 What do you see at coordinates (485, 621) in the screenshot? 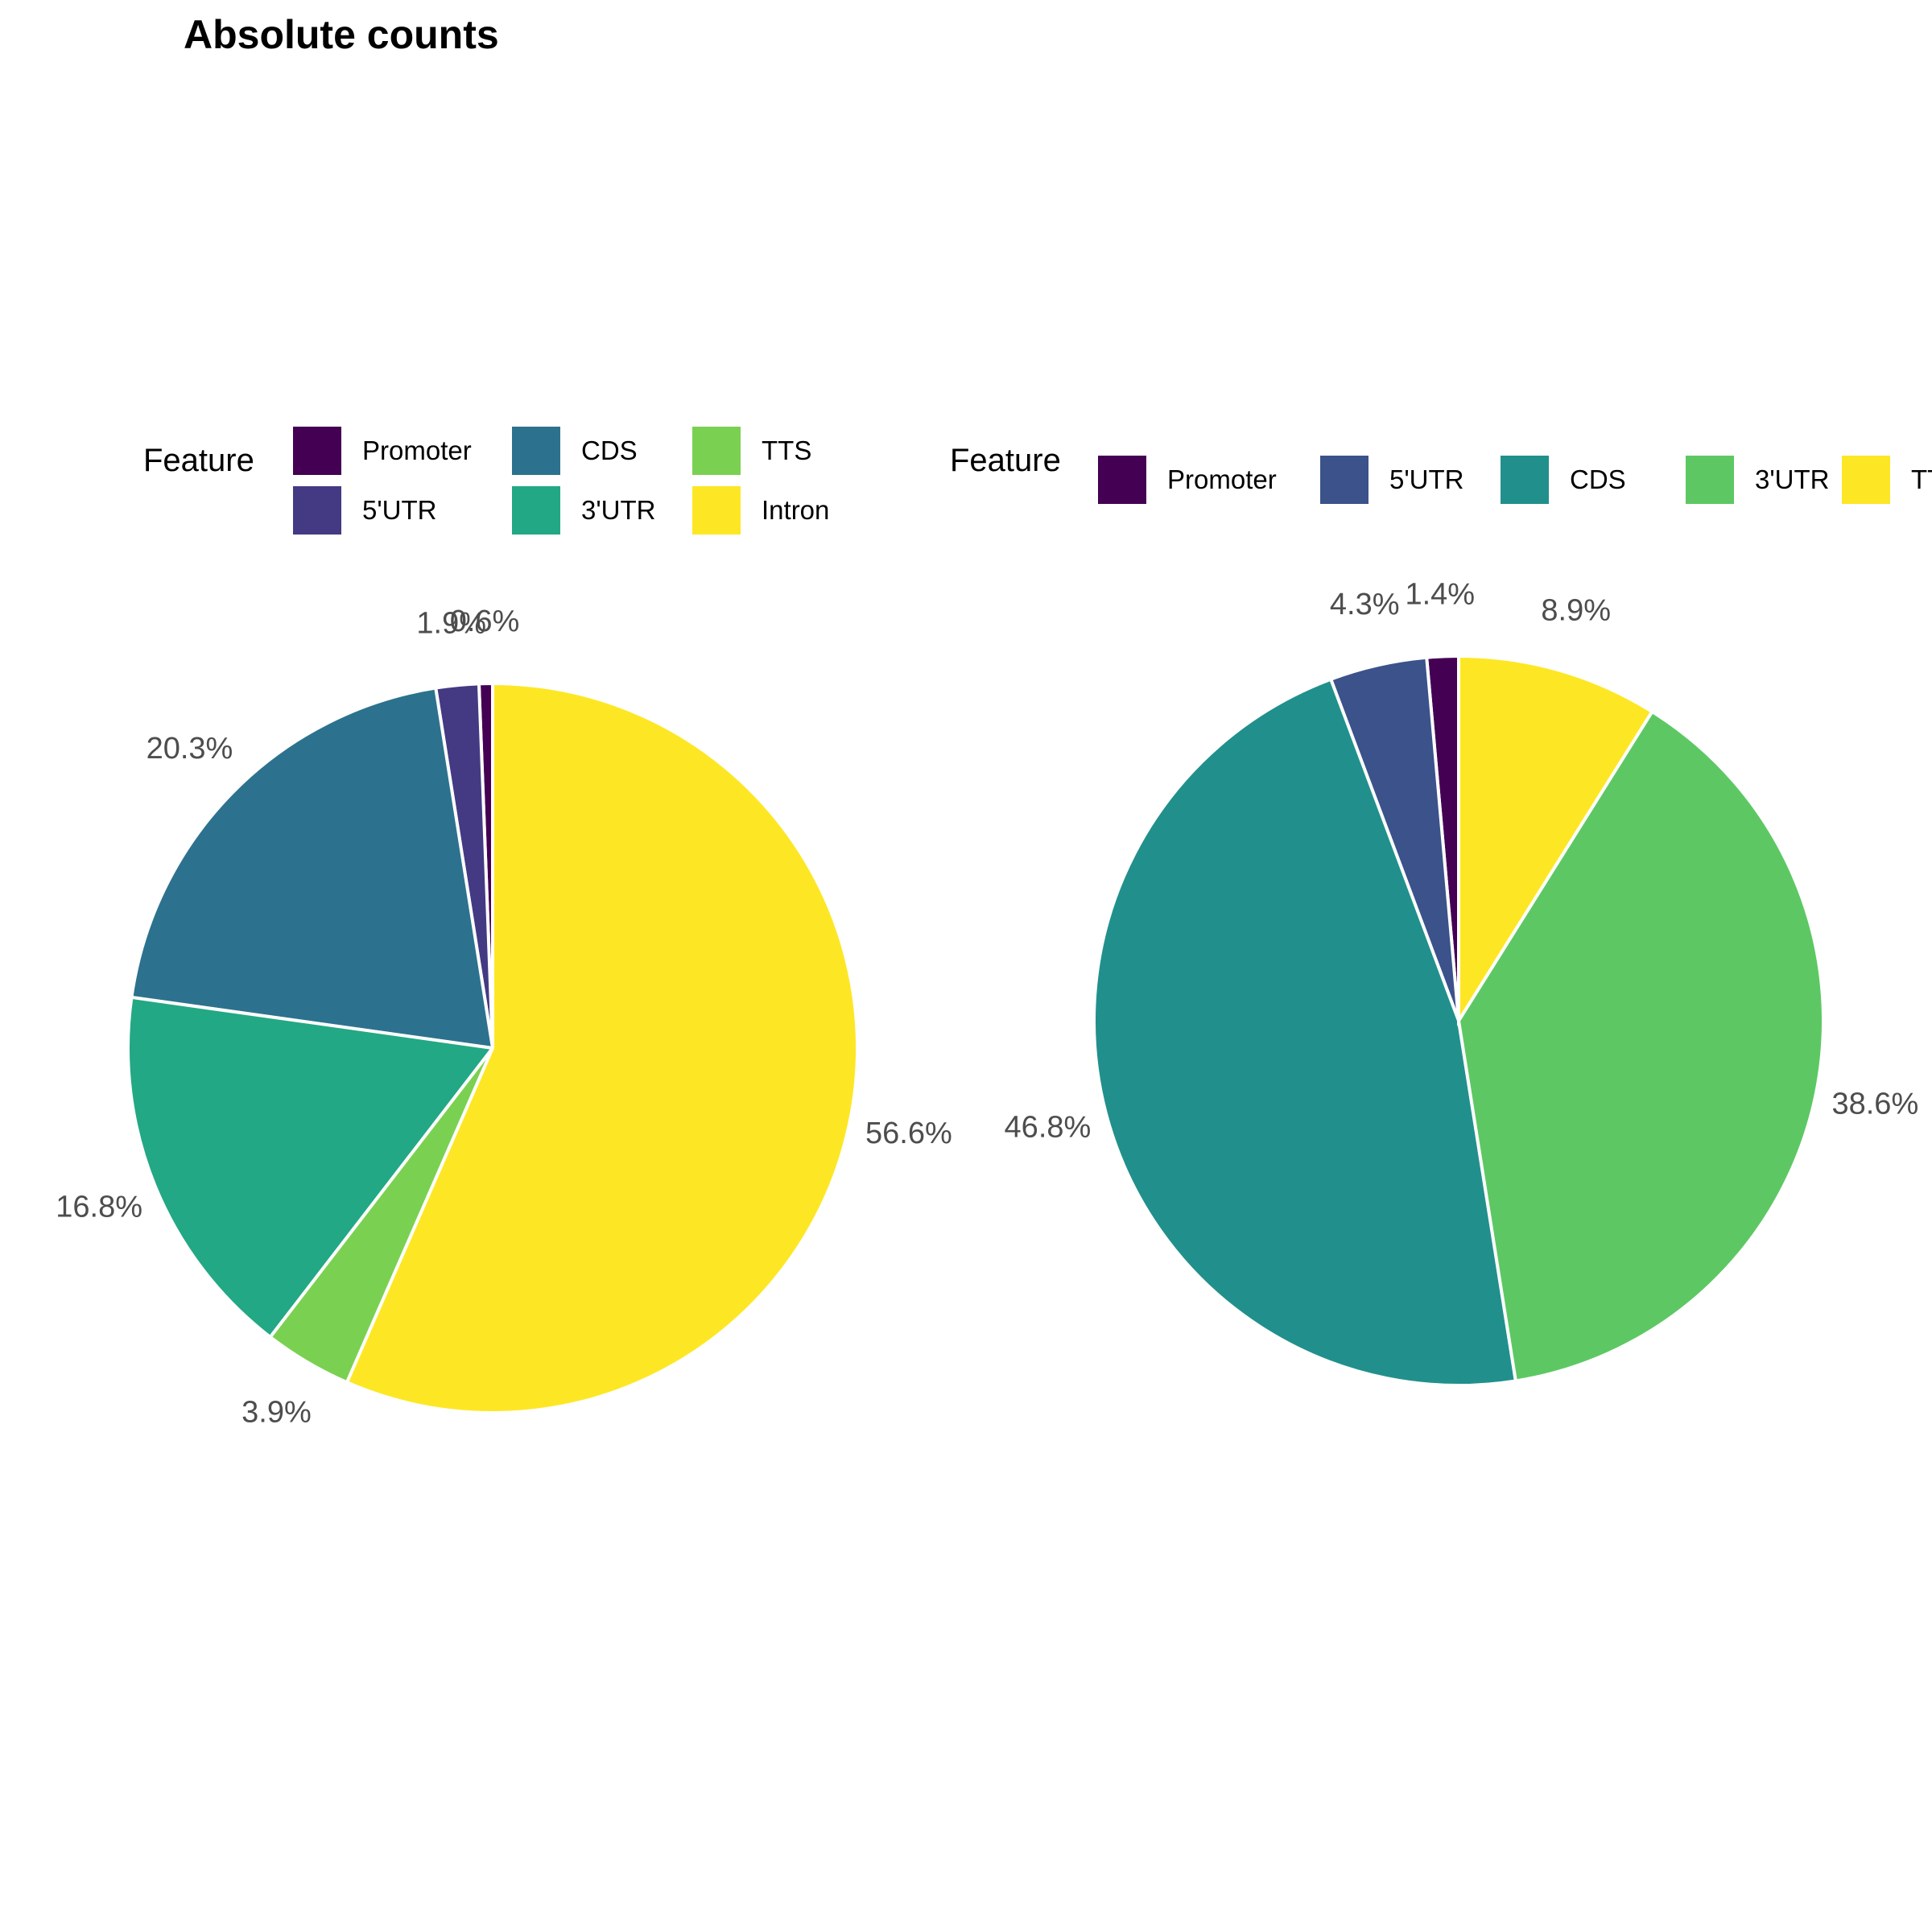
I see `slice-label-promoter: 0.6%` at bounding box center [485, 621].